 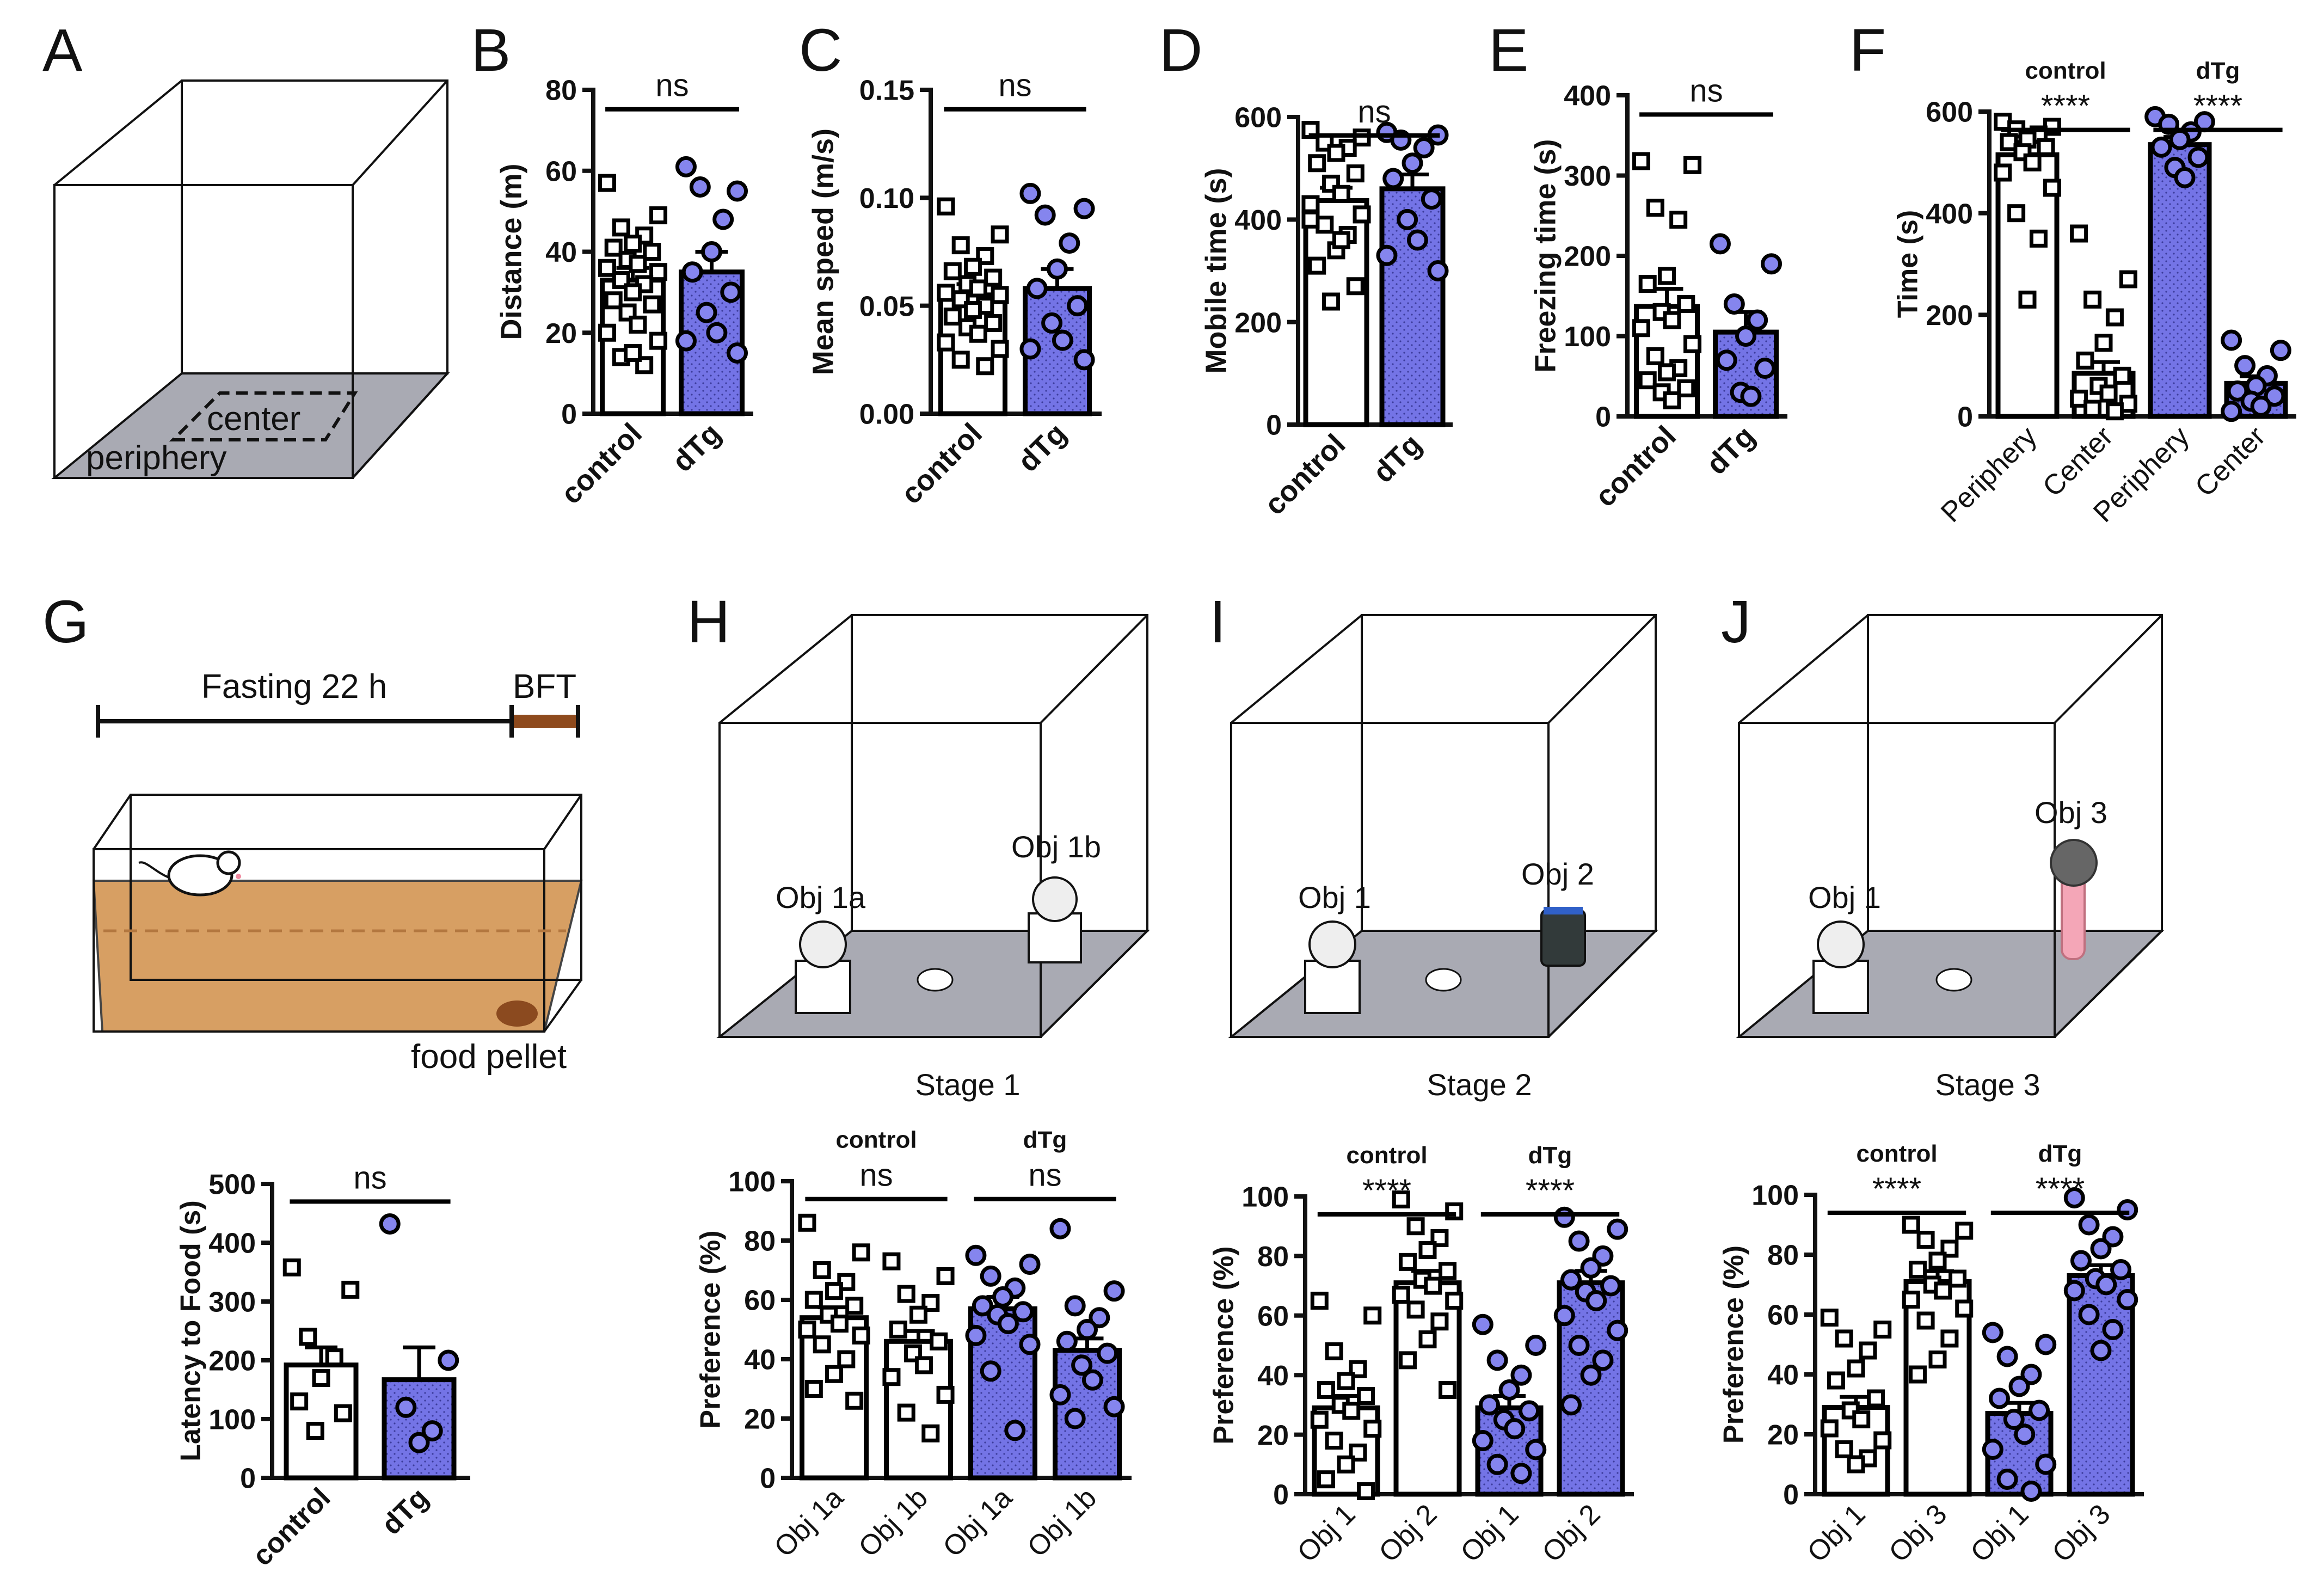 What do you see at coordinates (935, 980) in the screenshot?
I see `mouse-icon` at bounding box center [935, 980].